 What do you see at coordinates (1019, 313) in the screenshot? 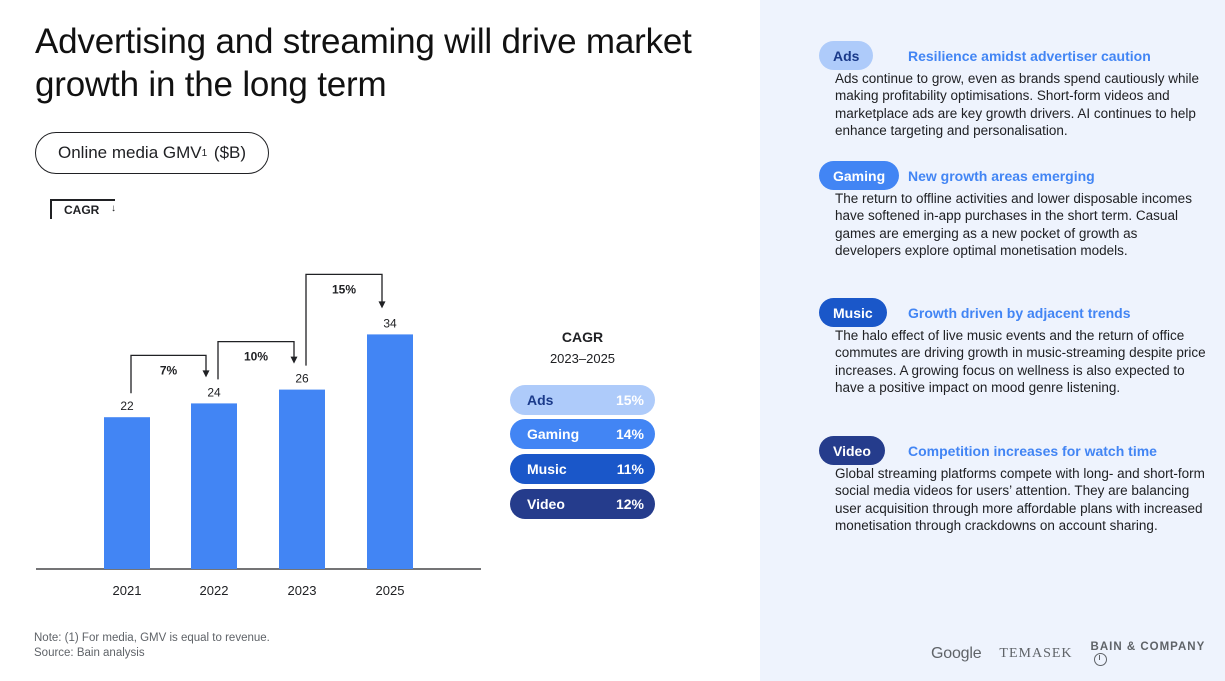
I see `segment-heading: Growth driven by adjacent trends` at bounding box center [1019, 313].